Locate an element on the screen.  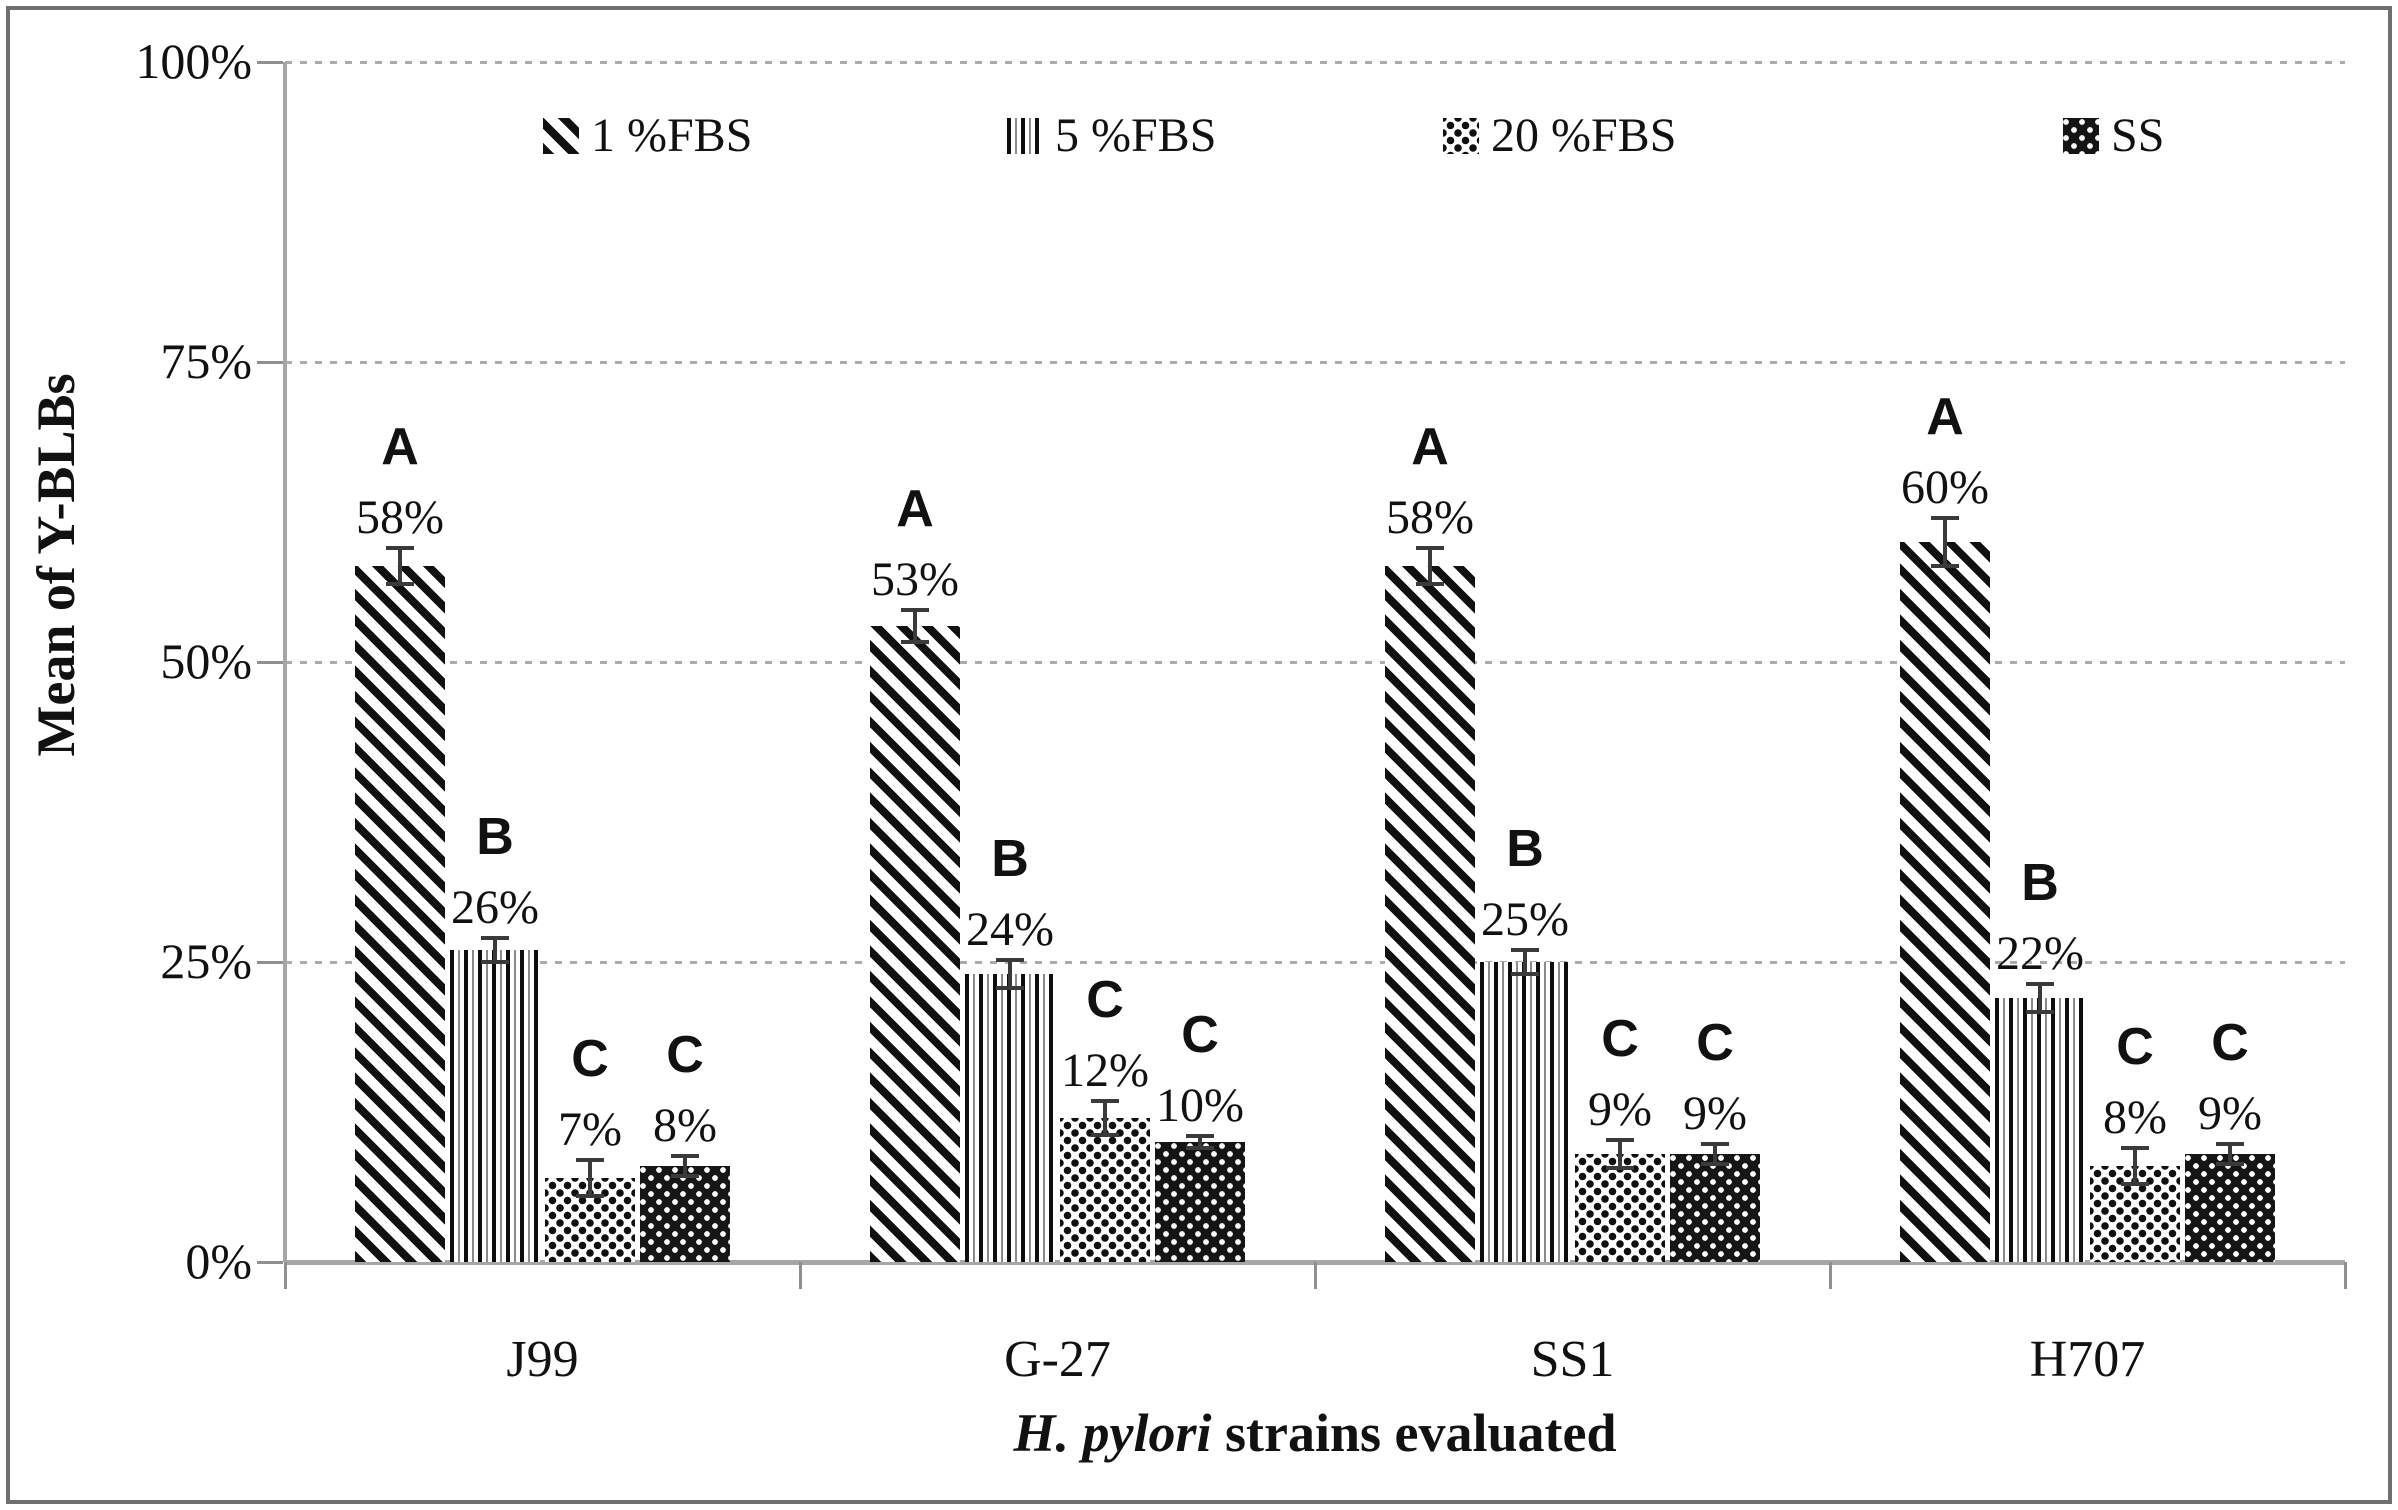
bar-G-27-1 %FBS is located at coordinates (915, 944).